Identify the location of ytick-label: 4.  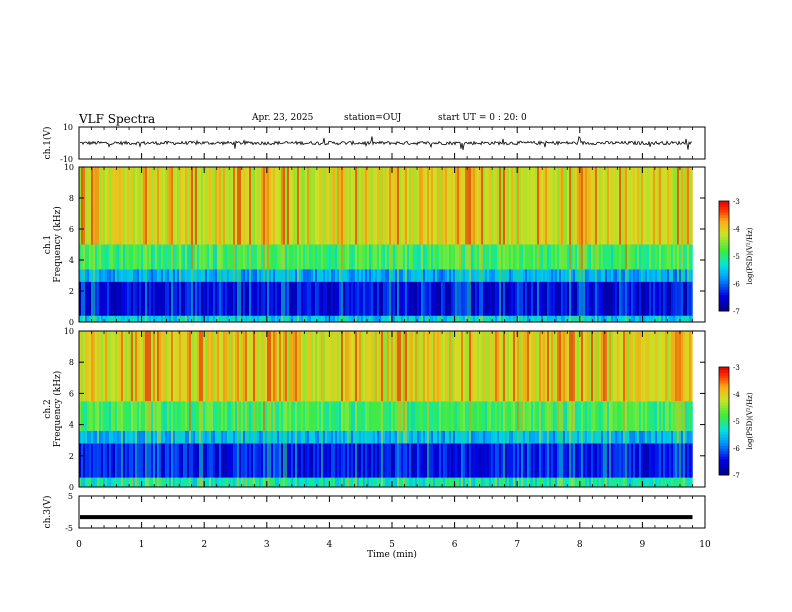
(71, 260).